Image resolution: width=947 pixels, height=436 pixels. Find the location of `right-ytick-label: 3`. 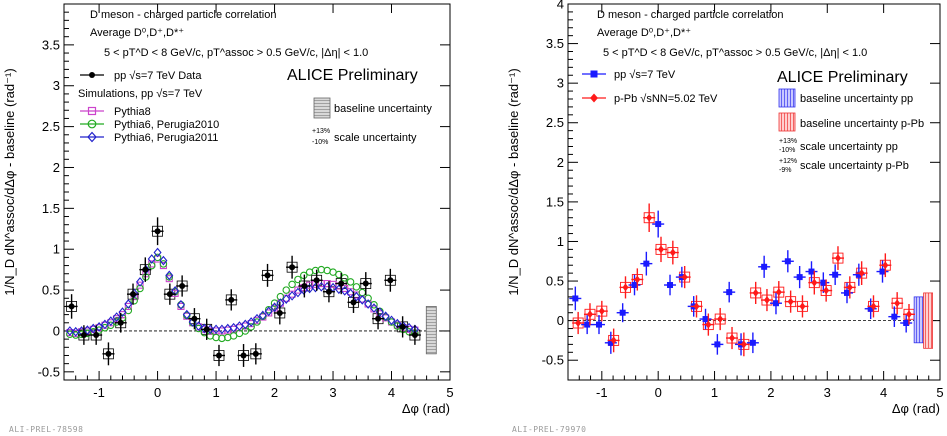

right-ytick-label: 3 is located at coordinates (560, 83).